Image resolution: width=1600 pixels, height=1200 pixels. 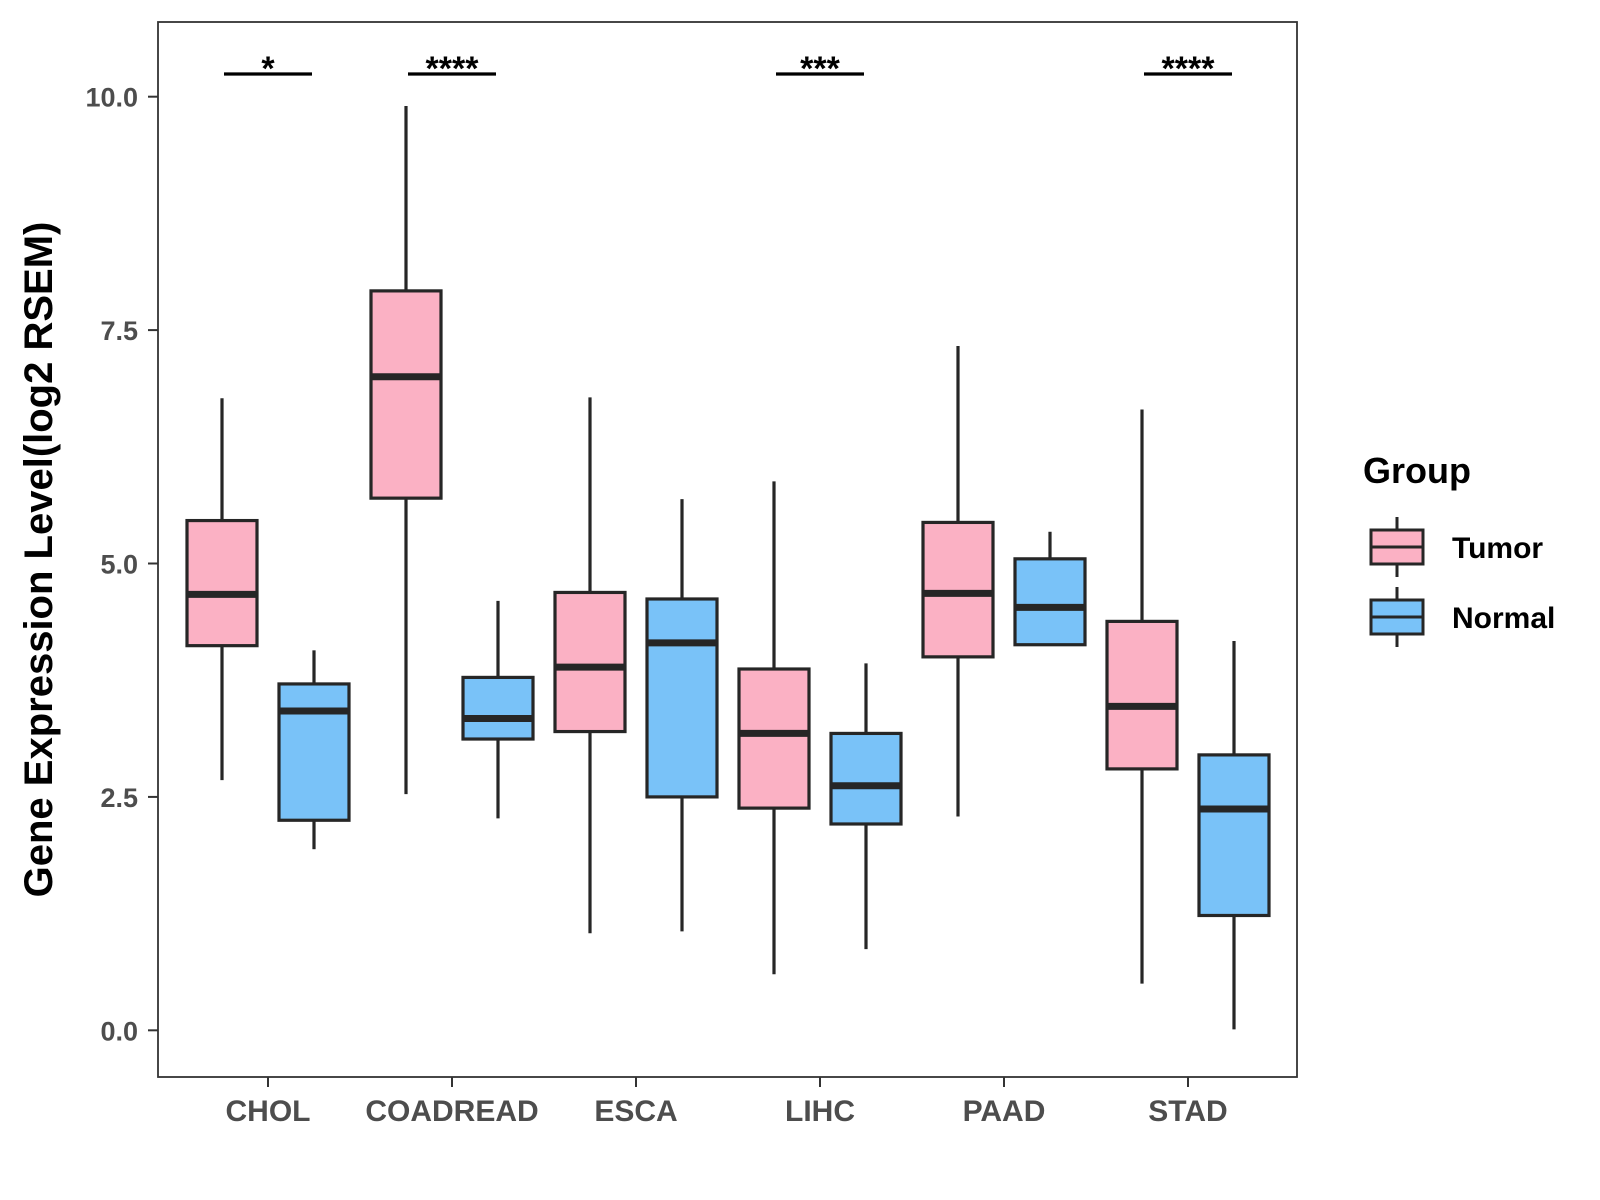 What do you see at coordinates (119, 798) in the screenshot?
I see `y-tick-label: 2.5` at bounding box center [119, 798].